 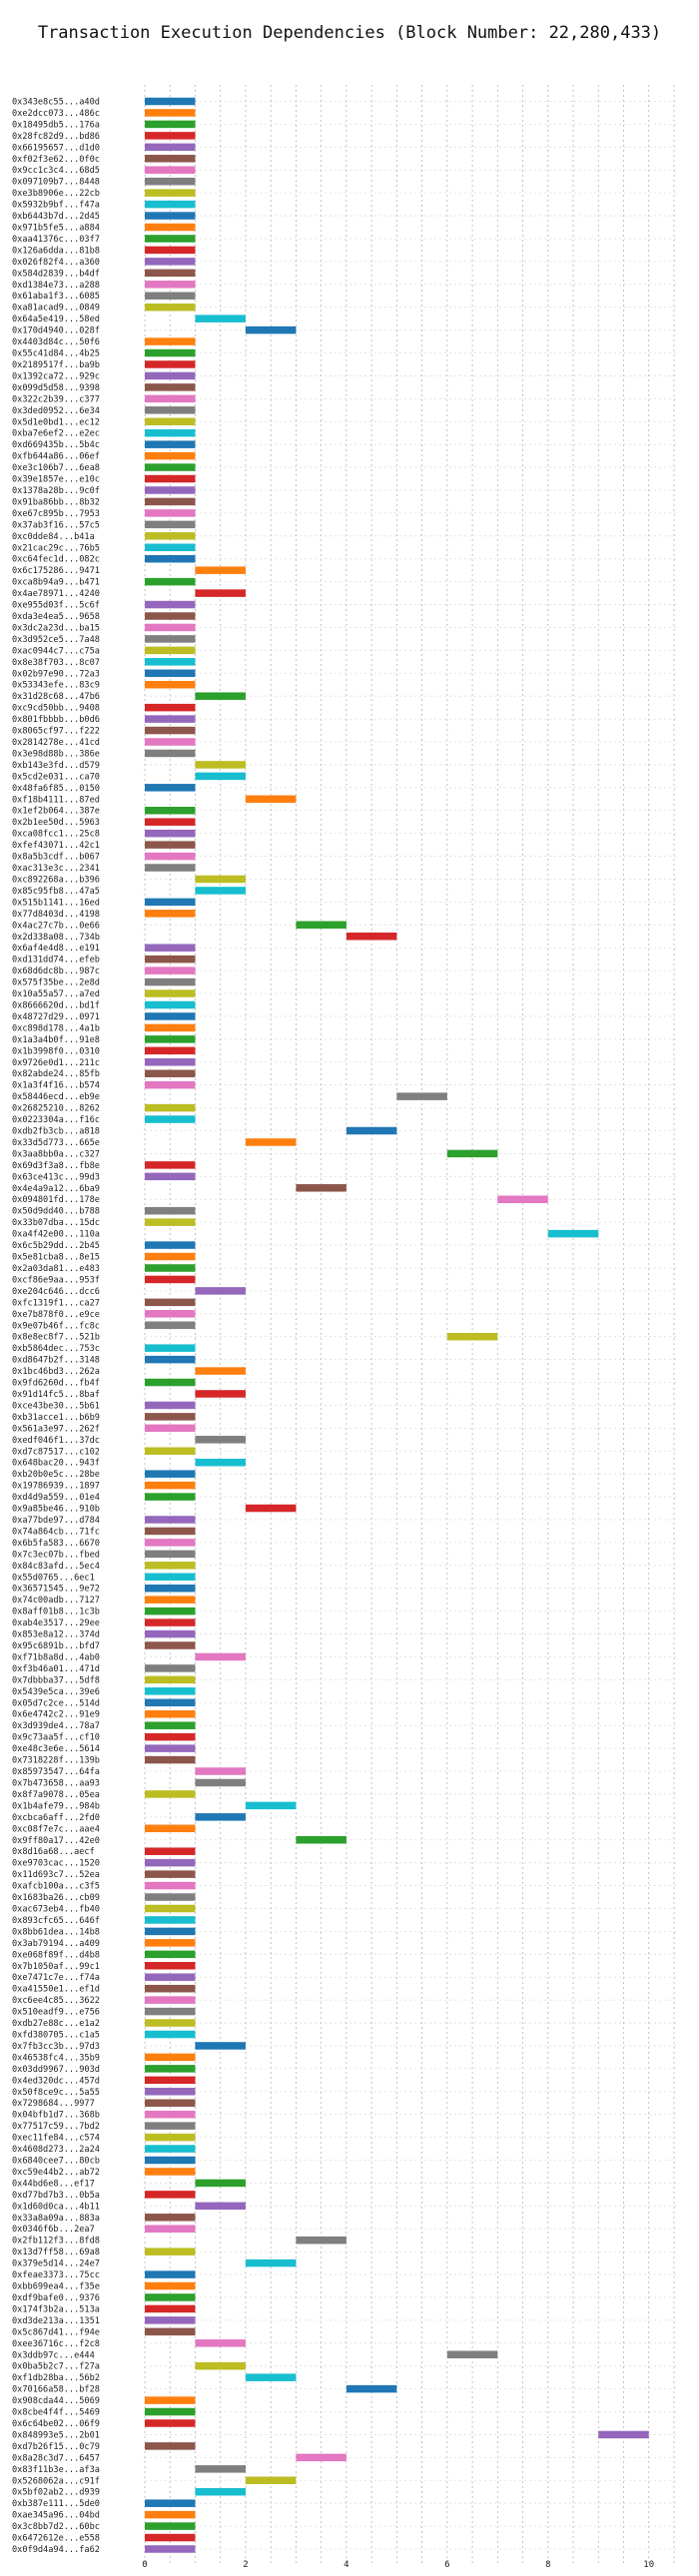 I want to click on y-tick-label: 0x1d60d0ca...4b11, so click(x=56, y=2207).